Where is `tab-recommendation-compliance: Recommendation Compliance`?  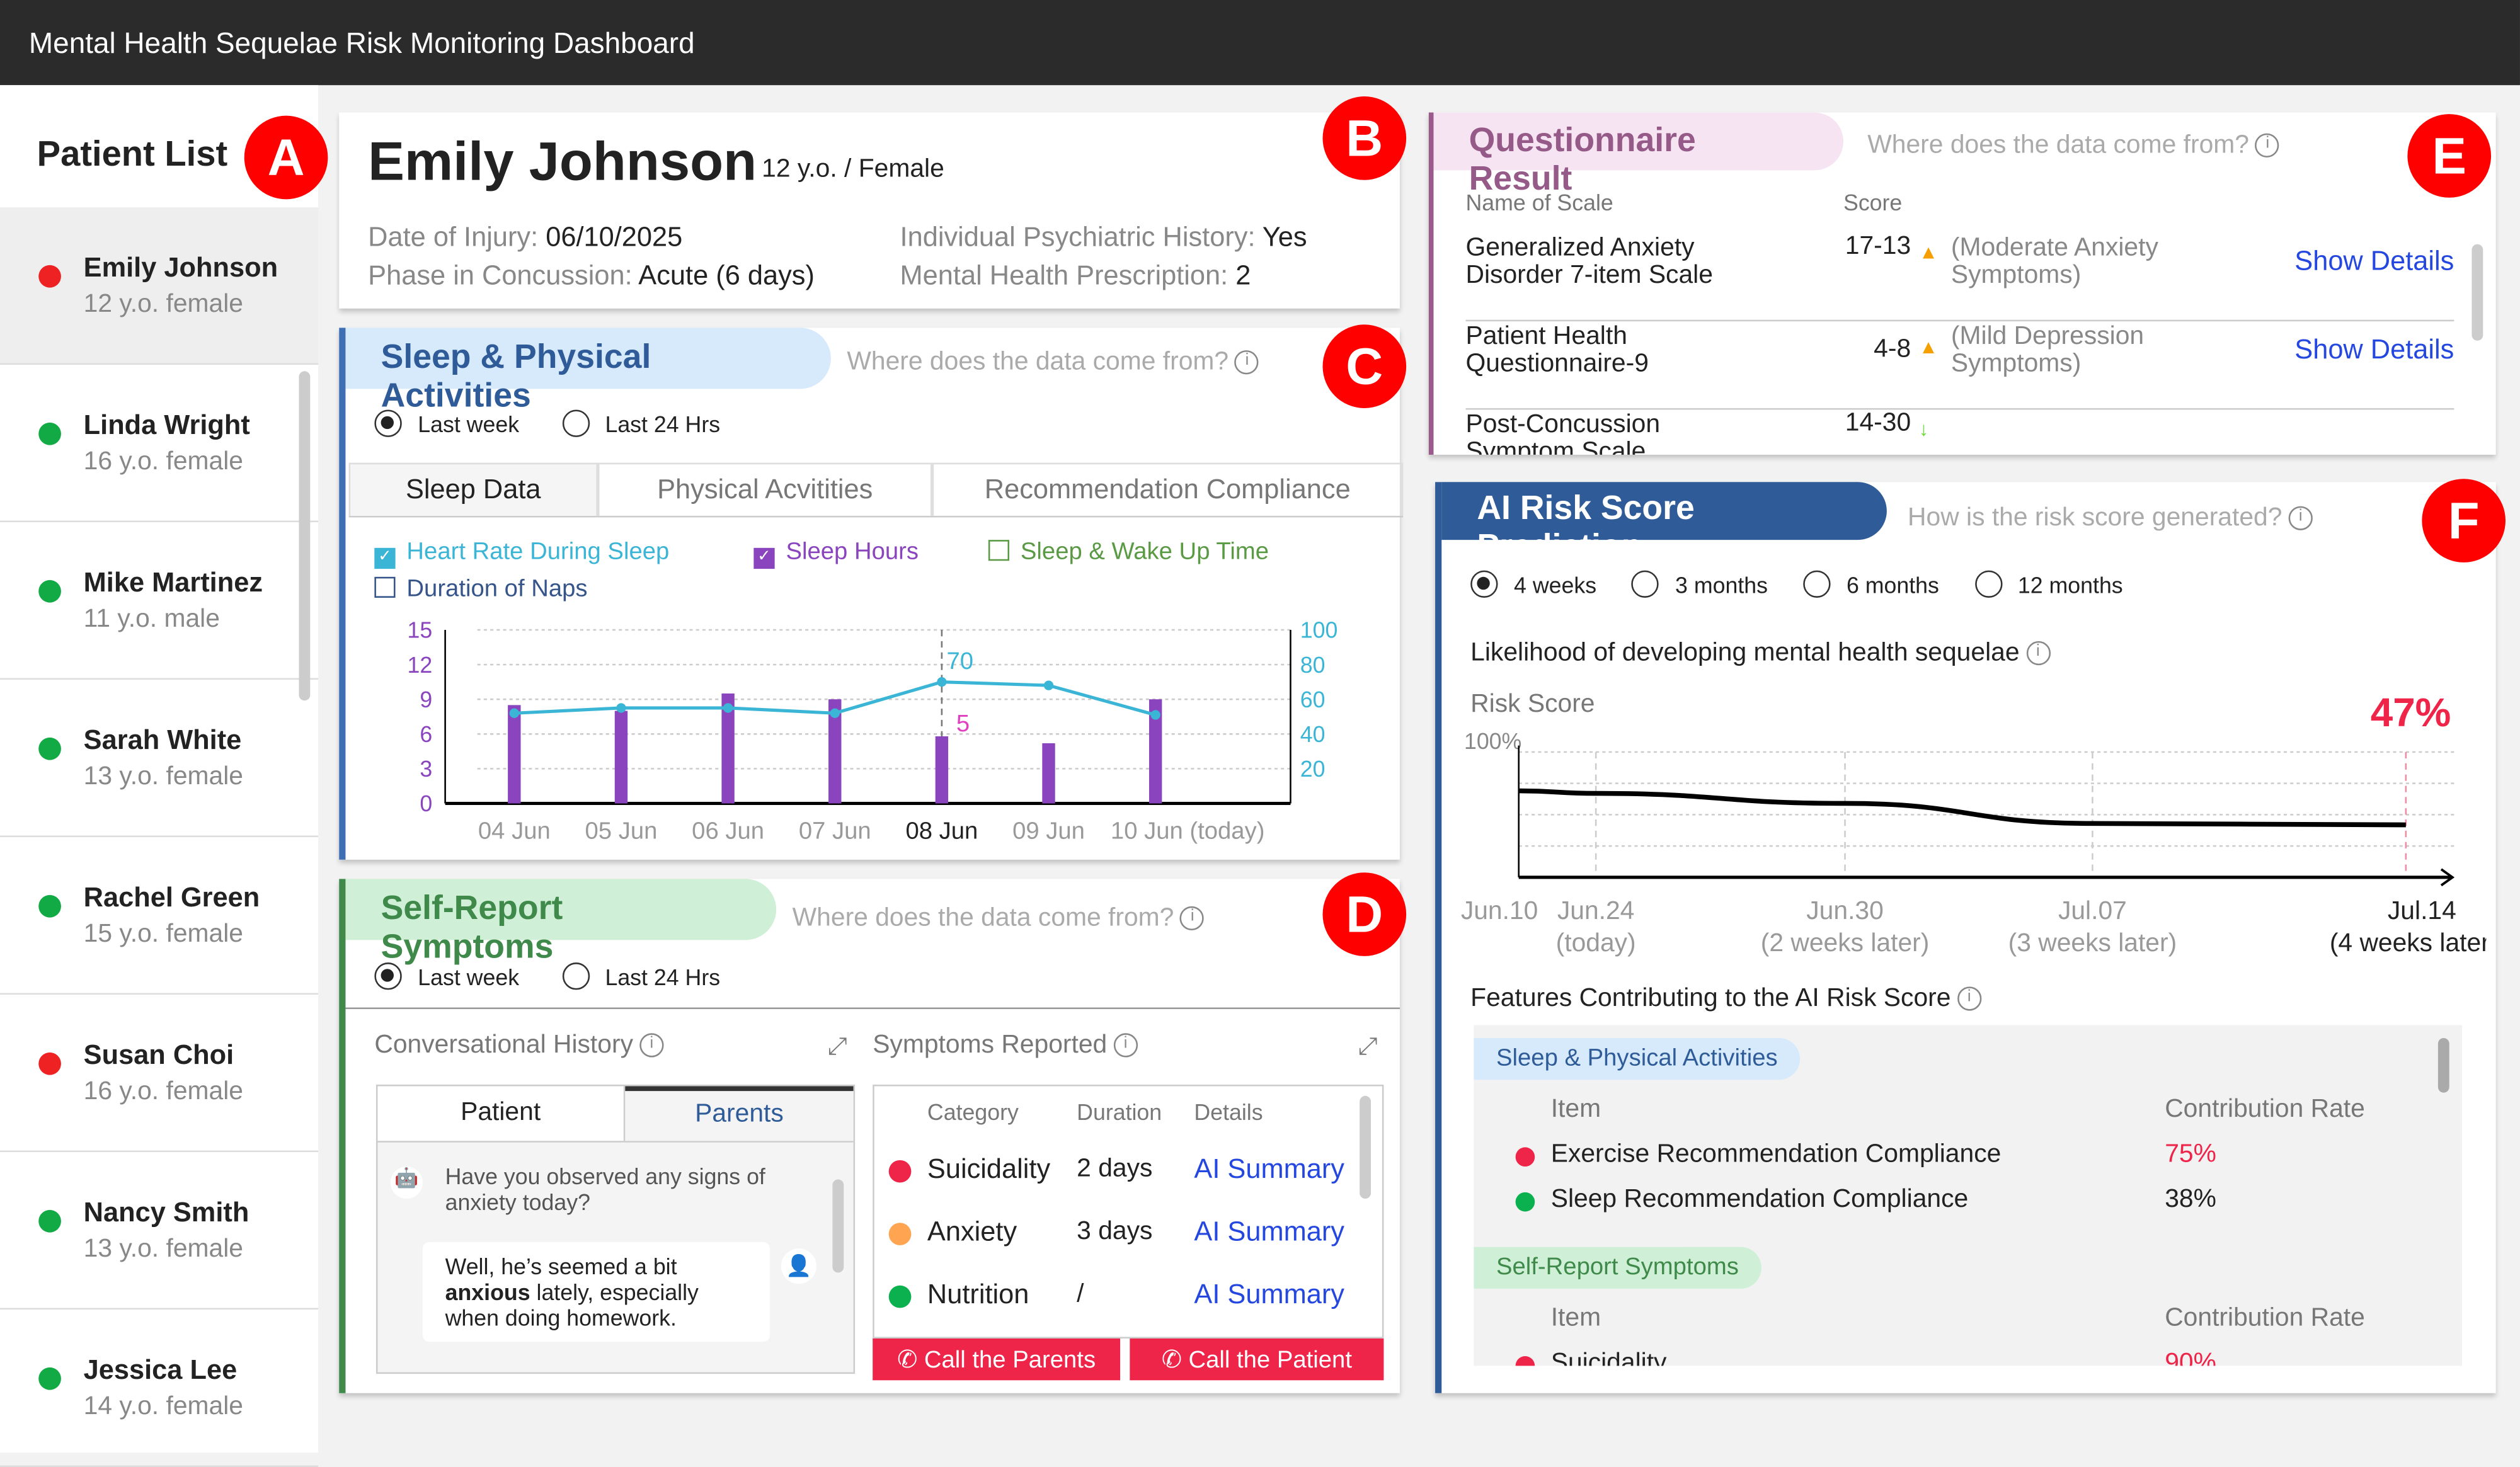 tab-recommendation-compliance: Recommendation Compliance is located at coordinates (1168, 489).